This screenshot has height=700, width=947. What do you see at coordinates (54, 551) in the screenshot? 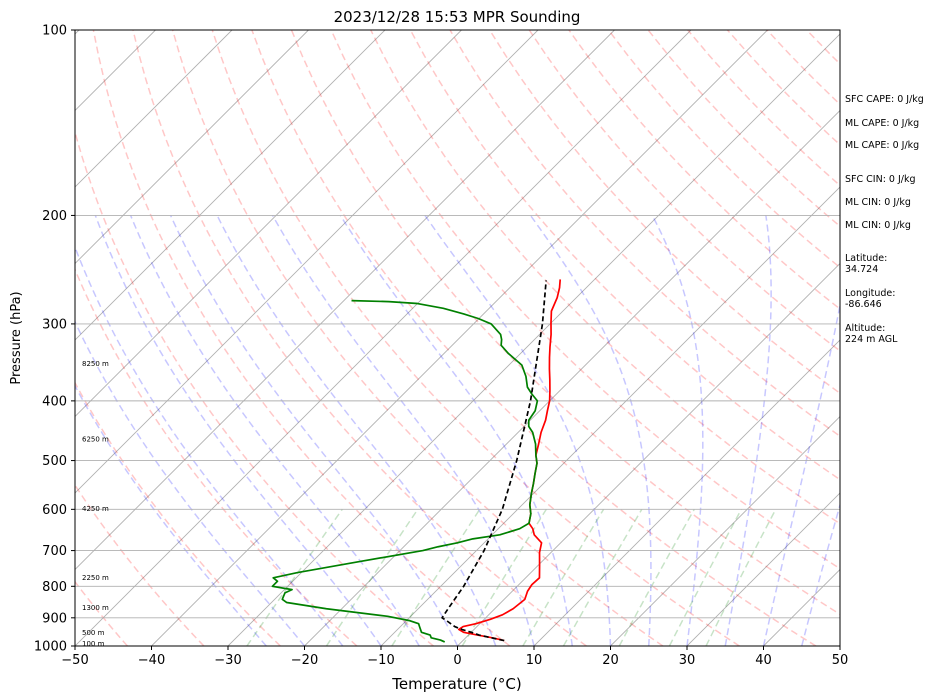
I see `y-tick-label: 700` at bounding box center [54, 551].